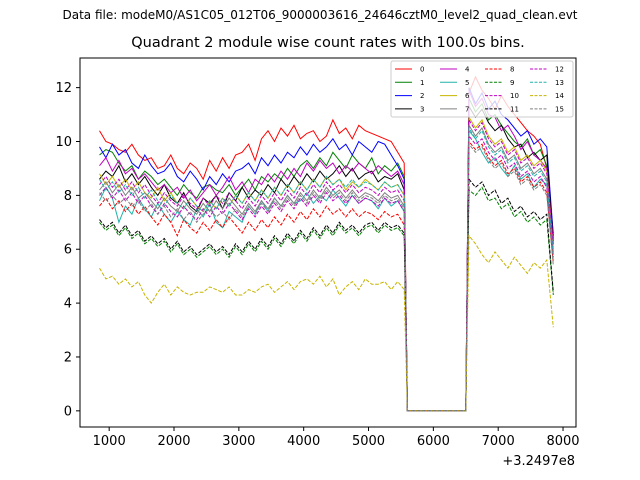 The image size is (640, 480). What do you see at coordinates (422, 96) in the screenshot?
I see `legend-label: 2` at bounding box center [422, 96].